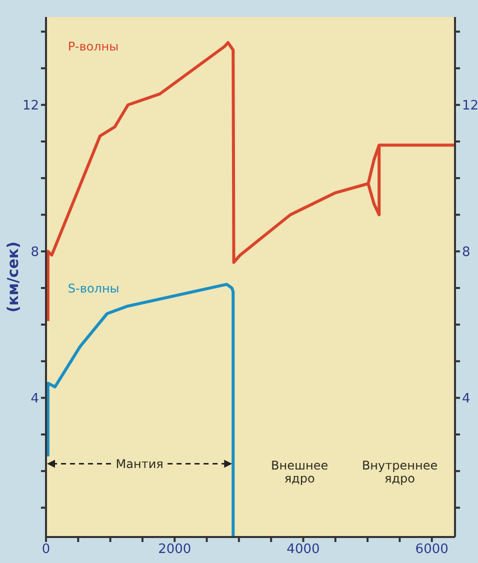 The image size is (478, 563). Describe the element at coordinates (93, 47) in the screenshot. I see `text: P-волны` at that location.